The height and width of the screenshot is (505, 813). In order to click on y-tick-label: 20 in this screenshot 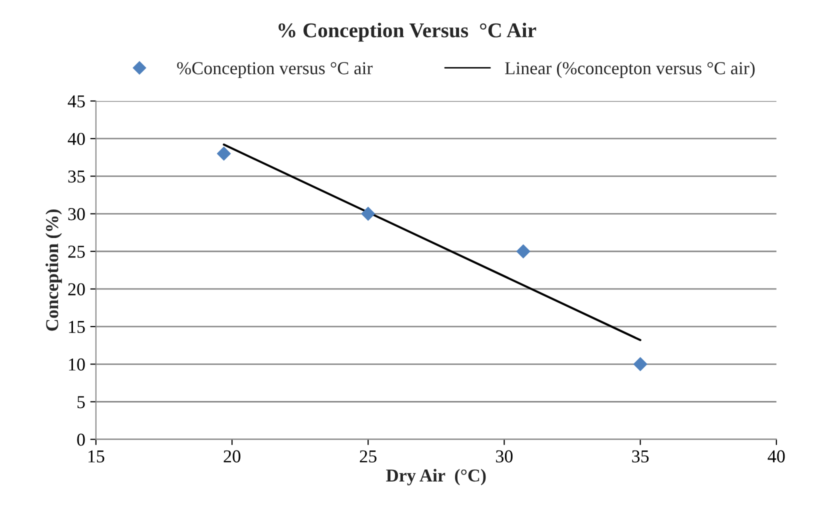, I will do `click(76, 289)`.